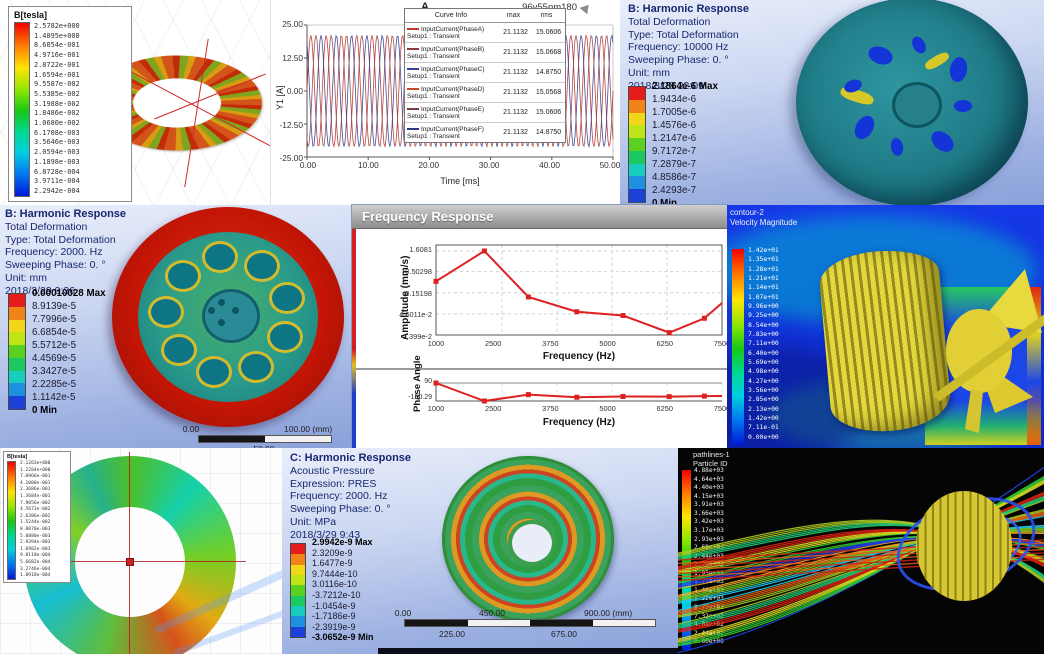 Image resolution: width=1044 pixels, height=654 pixels. What do you see at coordinates (57, 132) in the screenshot?
I see `legend-value: 6.1708e-003` at bounding box center [57, 132].